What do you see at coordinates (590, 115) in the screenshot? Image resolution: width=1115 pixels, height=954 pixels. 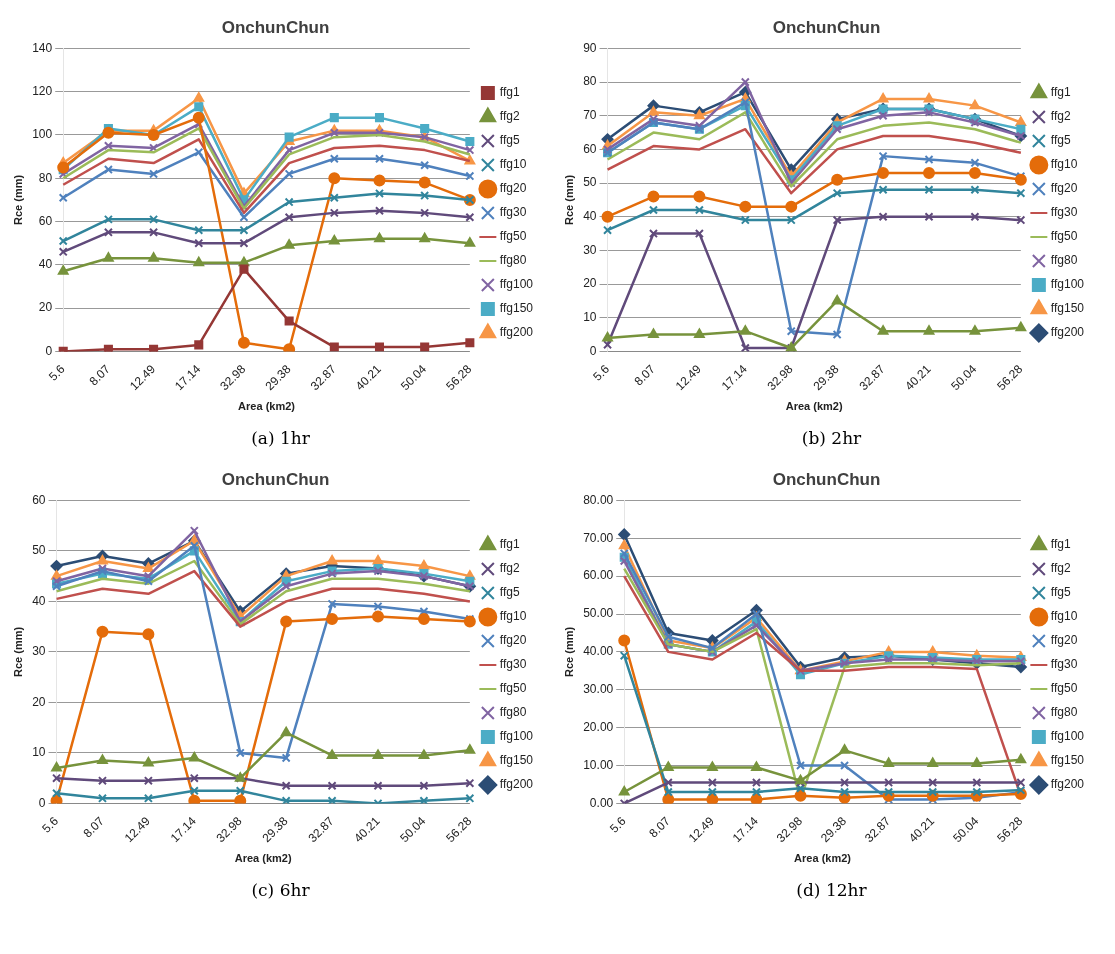 I see `y-tick-label: 70` at bounding box center [590, 115].